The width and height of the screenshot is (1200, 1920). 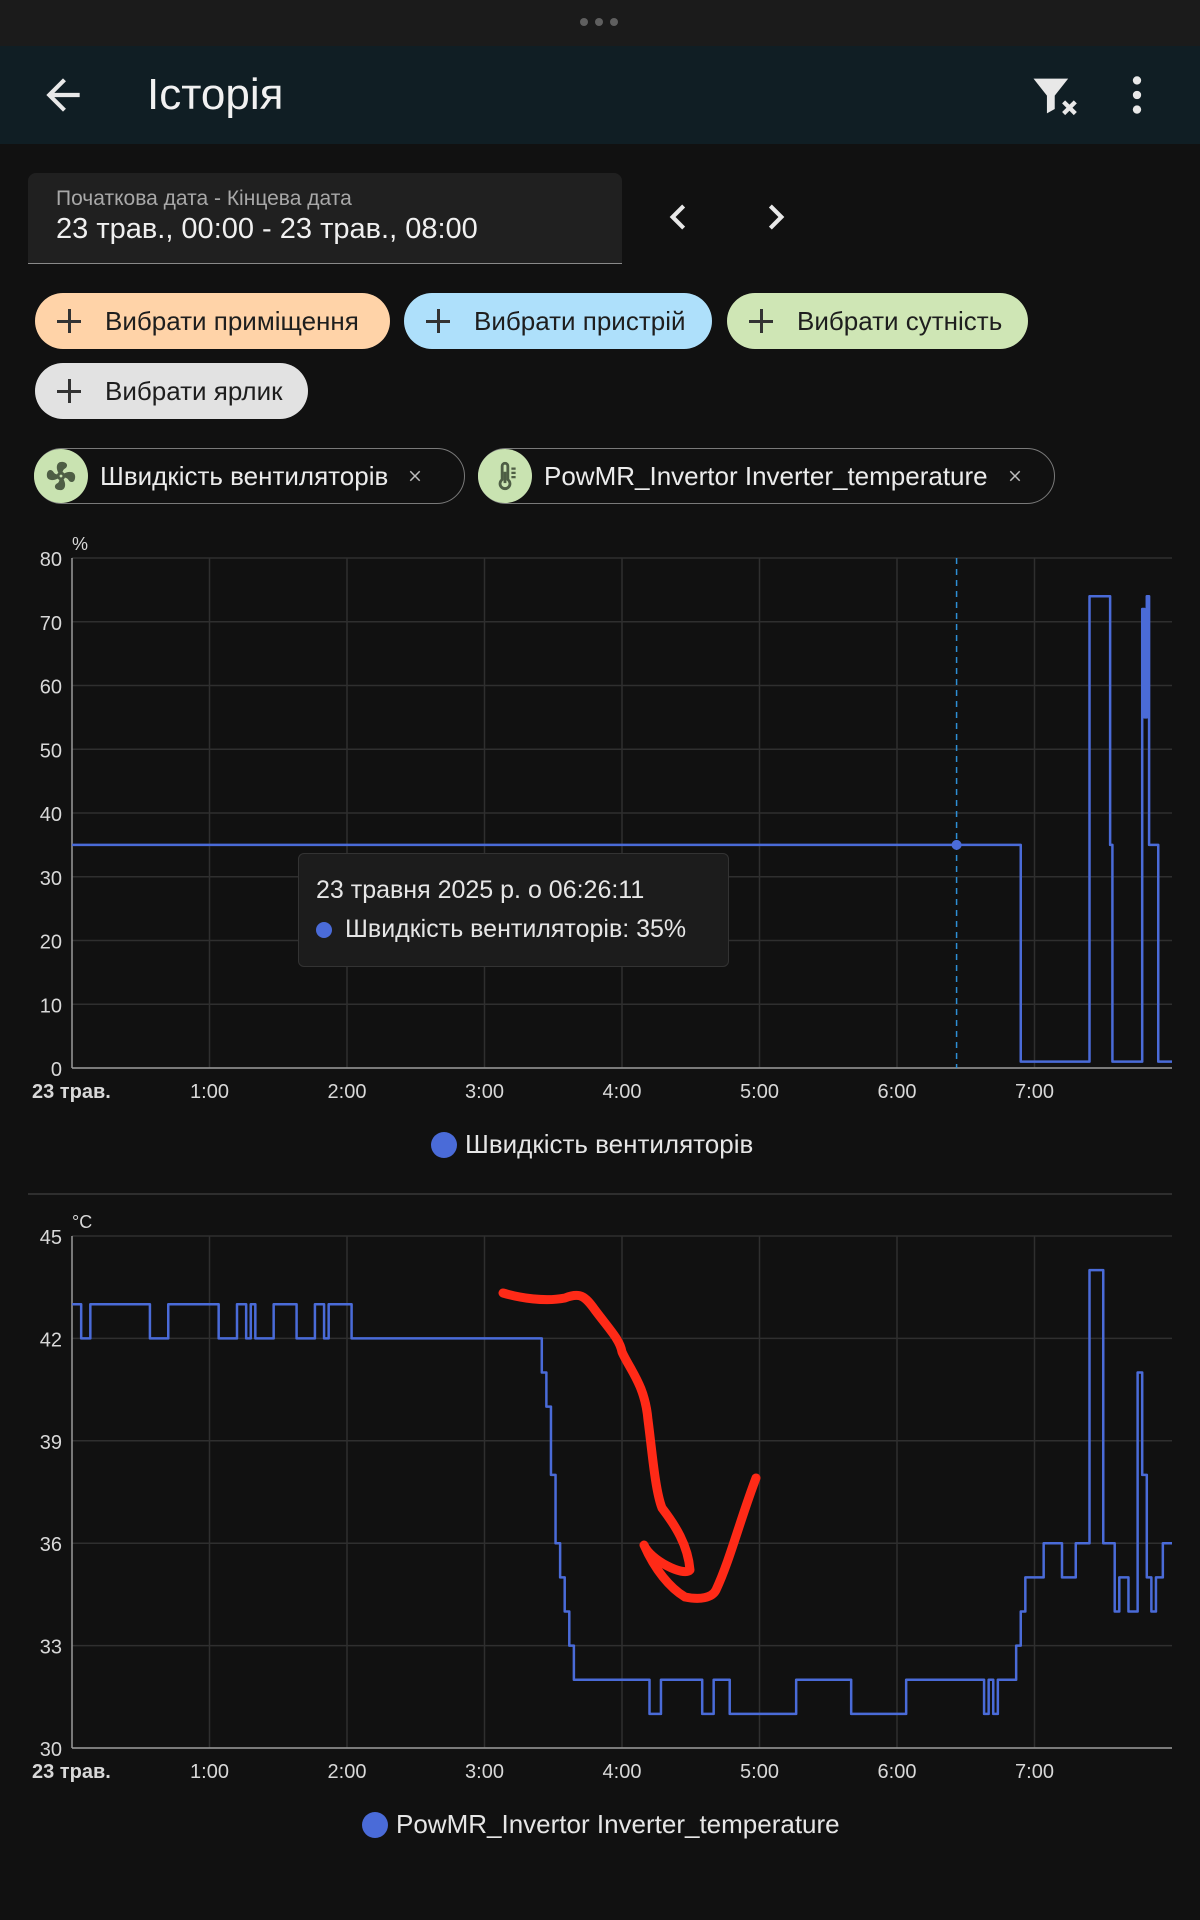 I want to click on y-tick-label: 39, so click(x=51, y=1443).